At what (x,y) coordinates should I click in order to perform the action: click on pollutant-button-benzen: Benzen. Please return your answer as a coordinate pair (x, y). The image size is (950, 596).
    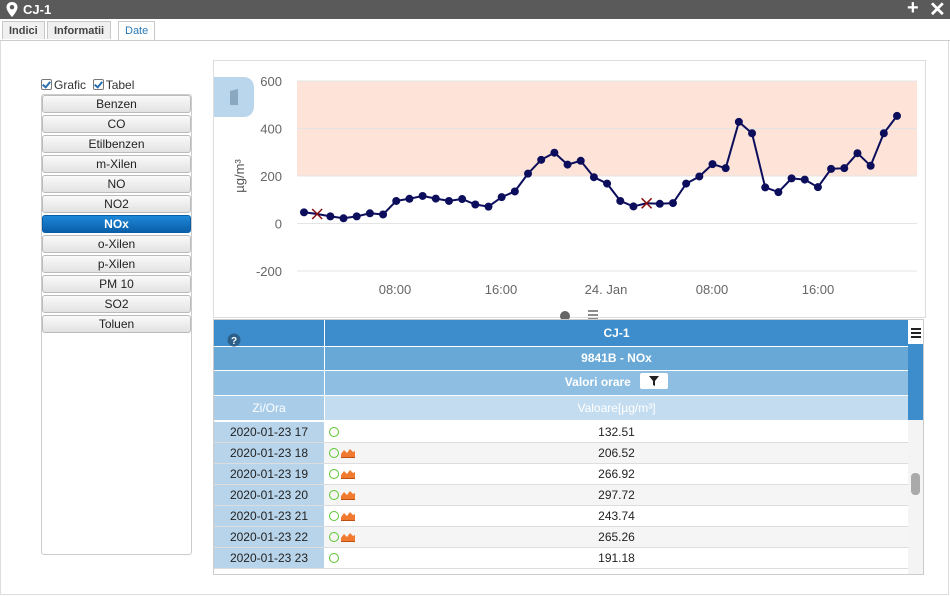
    Looking at the image, I should click on (116, 104).